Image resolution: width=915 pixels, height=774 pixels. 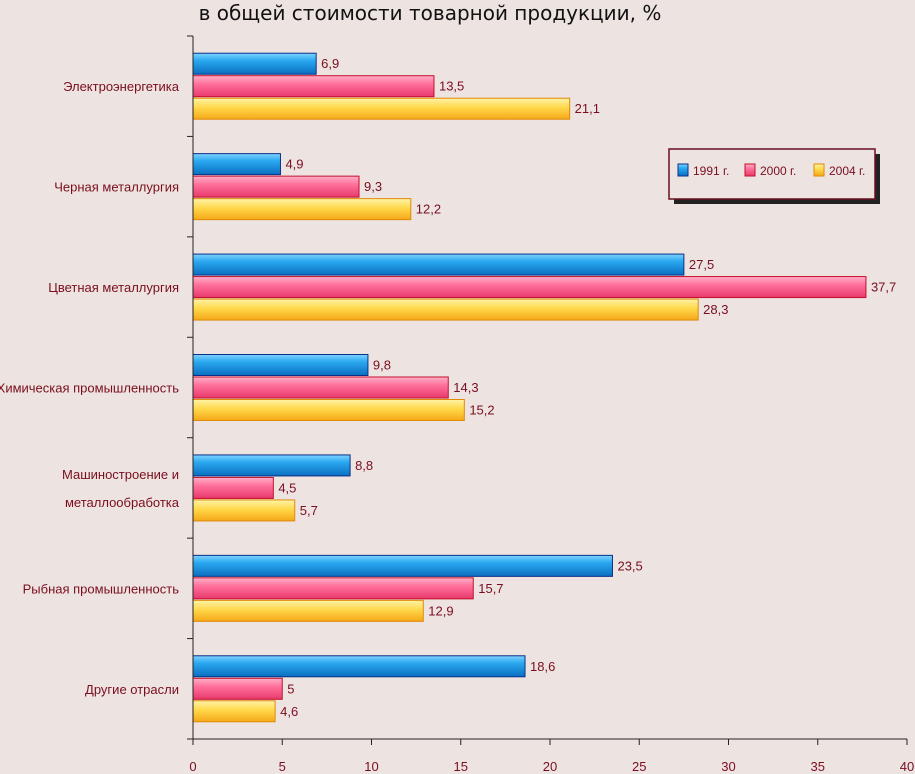 I want to click on x-tick-label: 0, so click(x=192, y=766).